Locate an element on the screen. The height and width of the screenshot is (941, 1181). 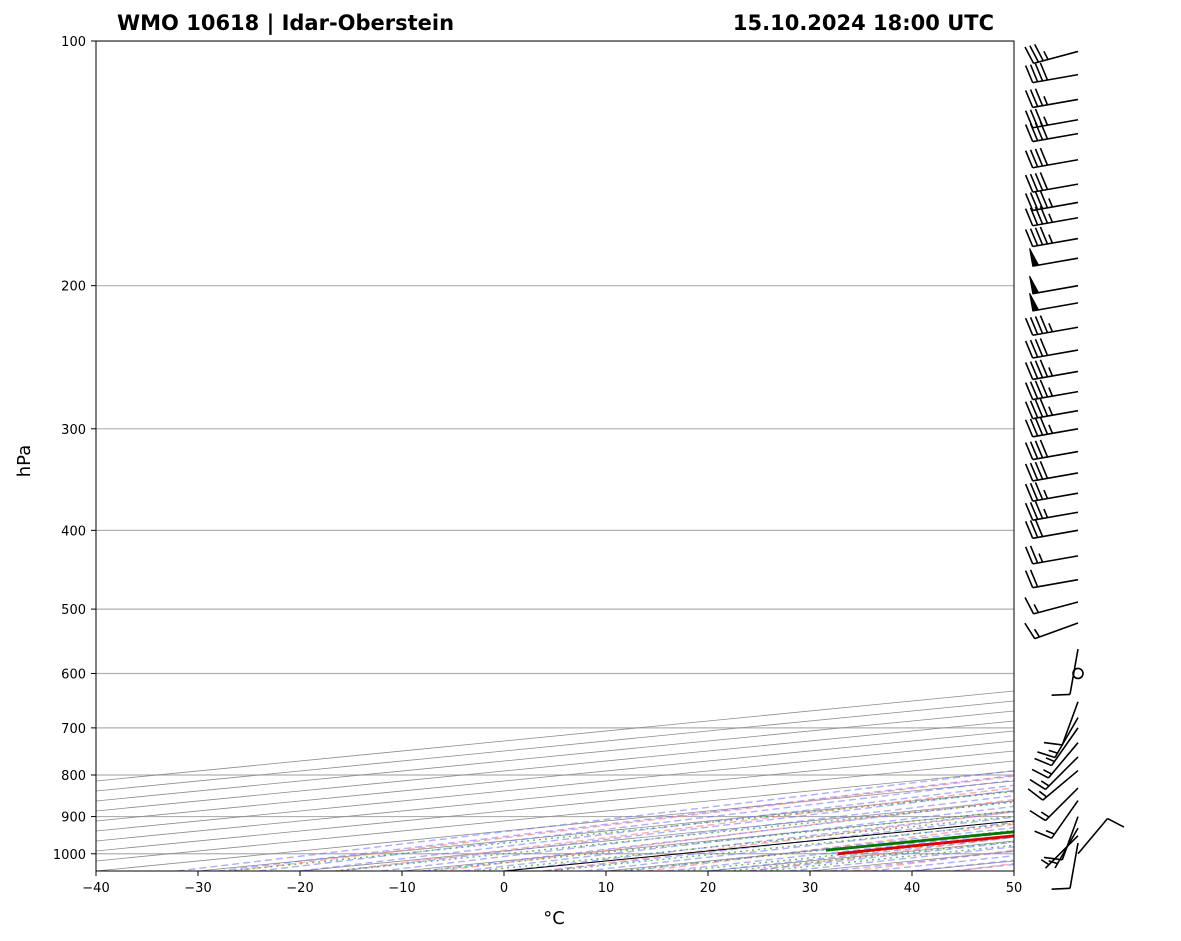
x-tick-label: 50 is located at coordinates (1014, 888).